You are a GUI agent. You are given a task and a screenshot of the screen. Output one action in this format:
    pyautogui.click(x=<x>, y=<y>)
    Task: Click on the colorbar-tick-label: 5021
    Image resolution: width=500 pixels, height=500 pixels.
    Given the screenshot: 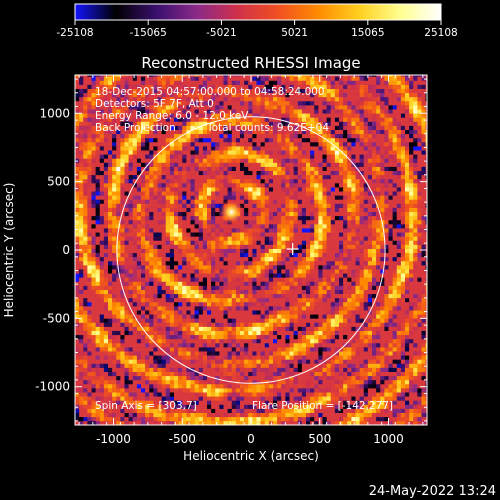 What is the action you would take?
    pyautogui.click(x=294, y=33)
    